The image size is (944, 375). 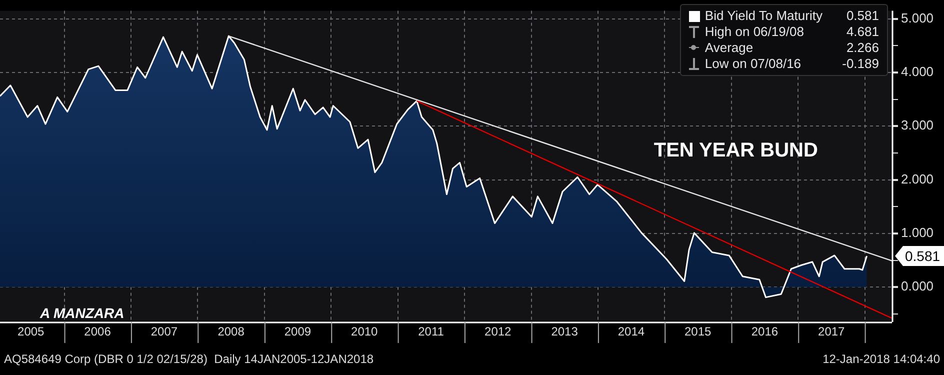 I want to click on y-tick-label: 3.000, so click(x=917, y=125).